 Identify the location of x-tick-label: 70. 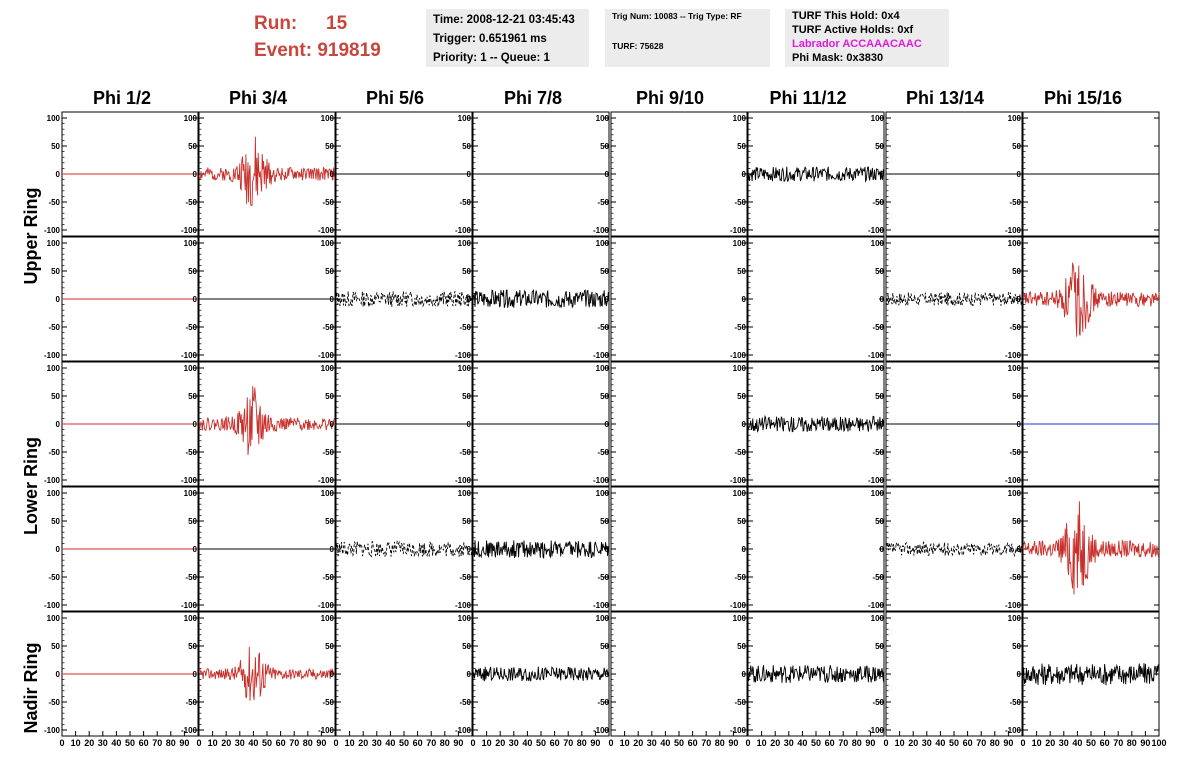
(568, 743).